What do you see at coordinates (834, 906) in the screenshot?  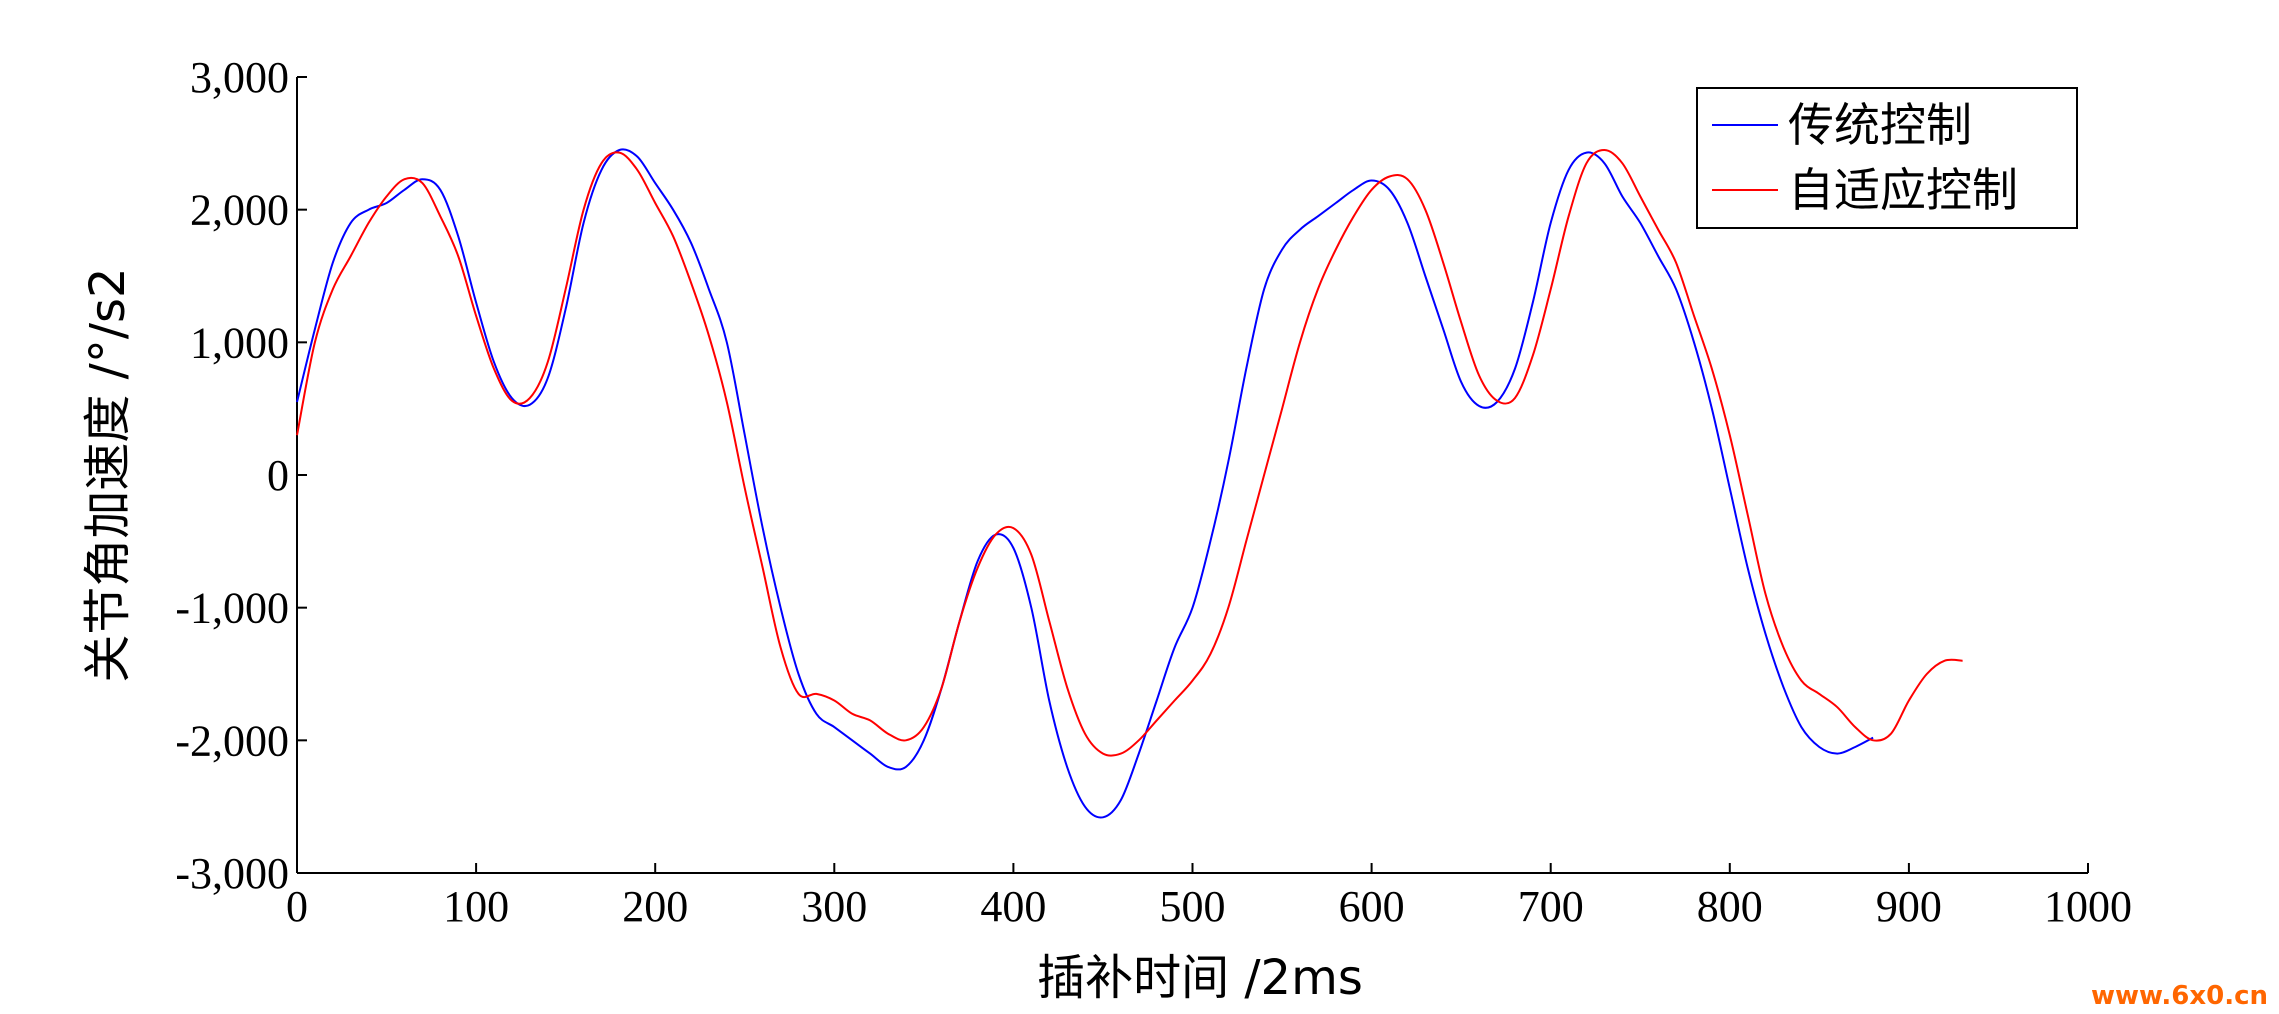 I see `x-tick-label: 300` at bounding box center [834, 906].